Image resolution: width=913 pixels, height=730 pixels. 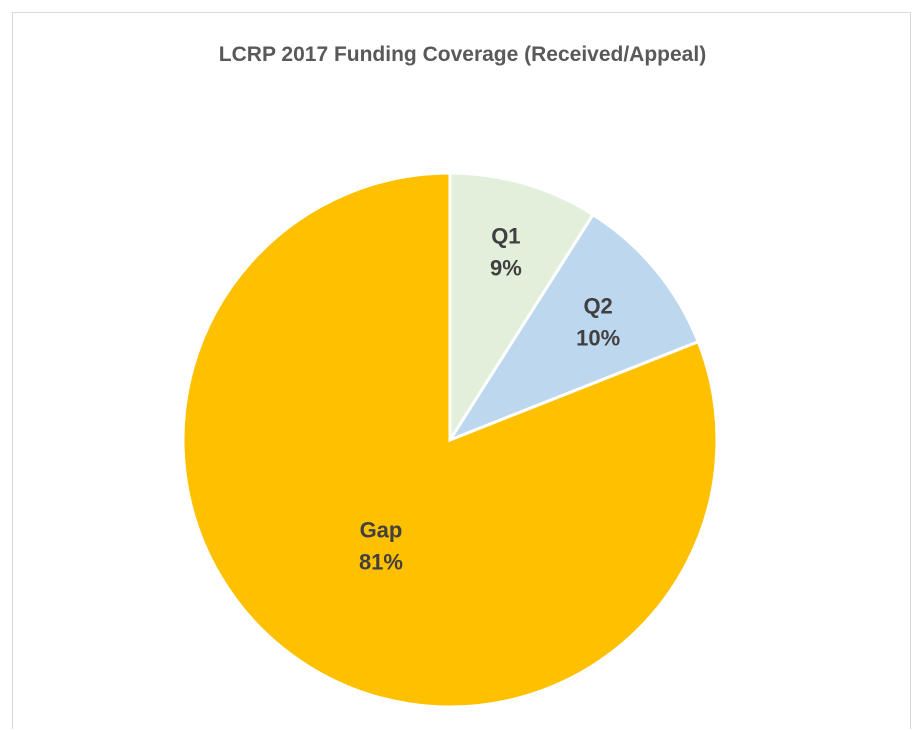 I want to click on slice-value-gap: 81%, so click(x=381, y=562).